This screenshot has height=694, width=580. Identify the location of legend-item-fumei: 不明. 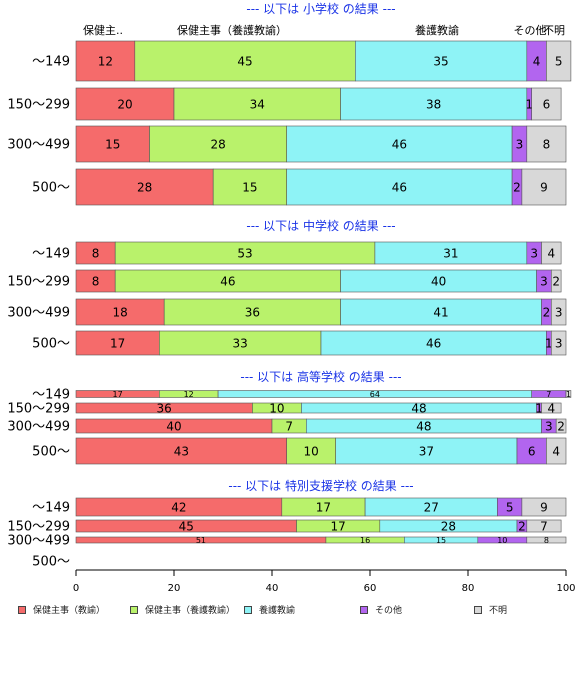
(490, 609).